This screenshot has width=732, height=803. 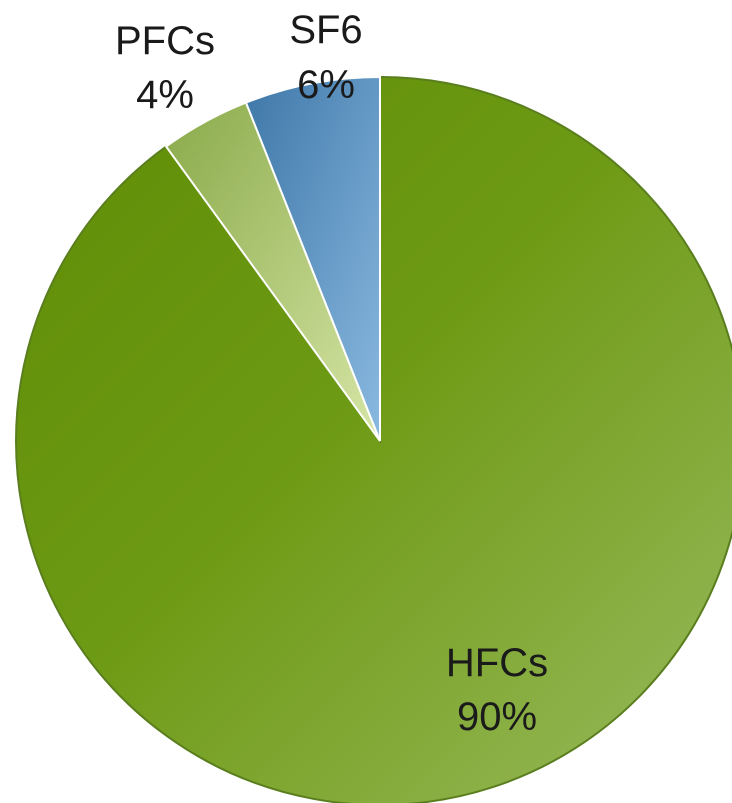 What do you see at coordinates (165, 95) in the screenshot?
I see `slice-label-pfcs-value: 4%` at bounding box center [165, 95].